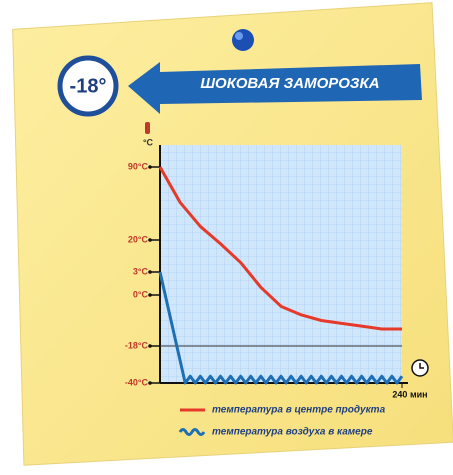 The height and width of the screenshot is (475, 453). What do you see at coordinates (137, 345) in the screenshot?
I see `y-tick-label: -18°C` at bounding box center [137, 345].